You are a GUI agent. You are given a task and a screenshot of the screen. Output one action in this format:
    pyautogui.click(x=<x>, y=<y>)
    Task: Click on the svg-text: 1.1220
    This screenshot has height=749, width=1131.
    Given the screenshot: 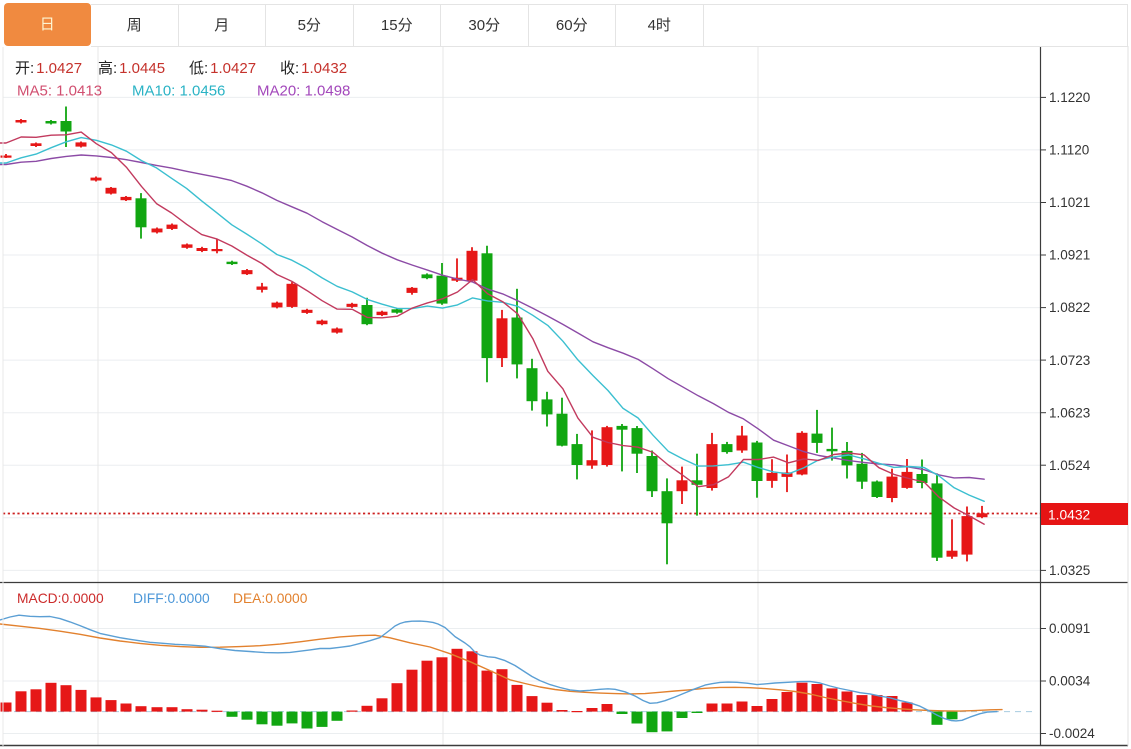 What is the action you would take?
    pyautogui.click(x=1069, y=97)
    